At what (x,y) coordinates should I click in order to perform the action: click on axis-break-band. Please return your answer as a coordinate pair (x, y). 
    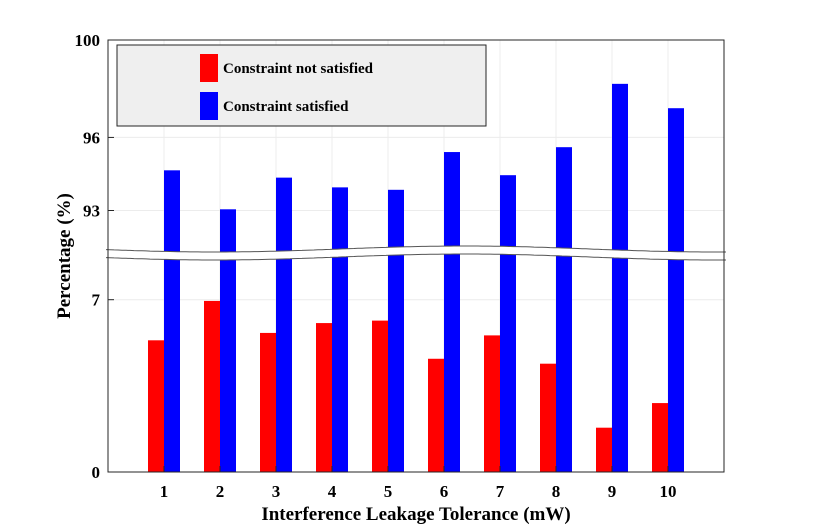
    Looking at the image, I should click on (416, 253).